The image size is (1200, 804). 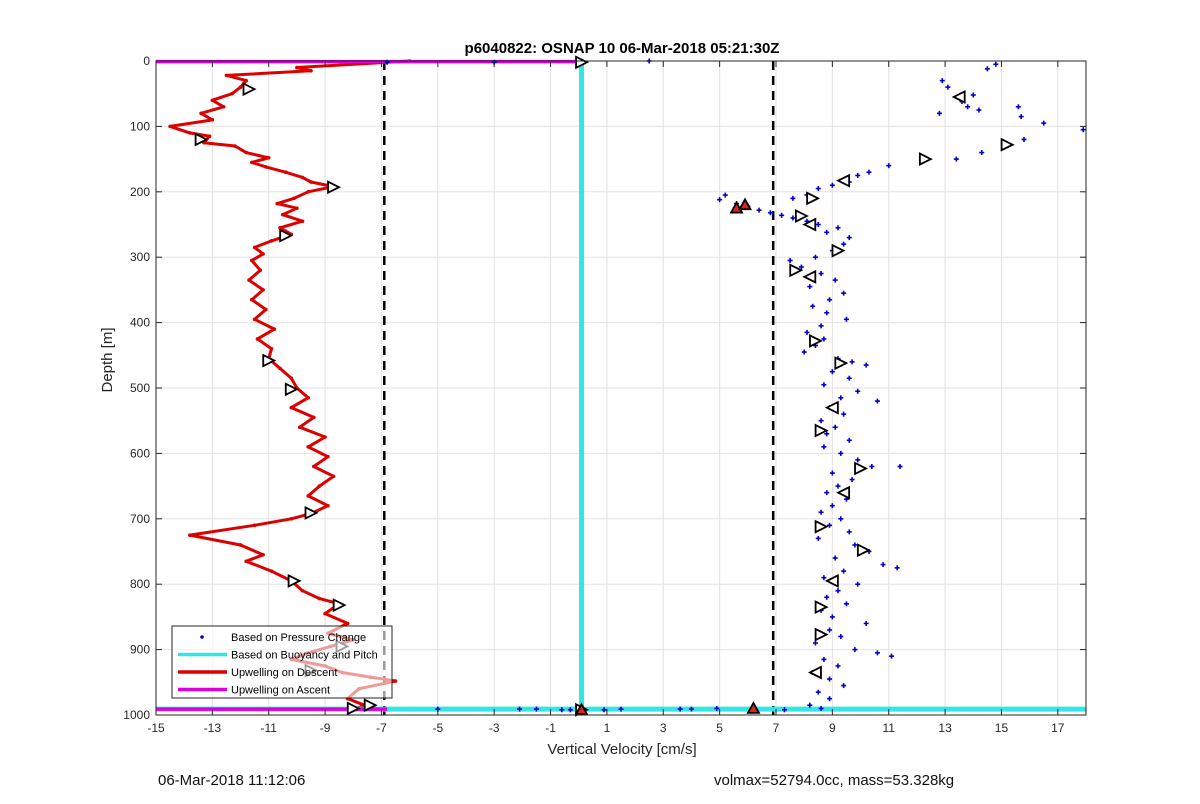 What do you see at coordinates (945, 728) in the screenshot?
I see `x-tick-label: 13` at bounding box center [945, 728].